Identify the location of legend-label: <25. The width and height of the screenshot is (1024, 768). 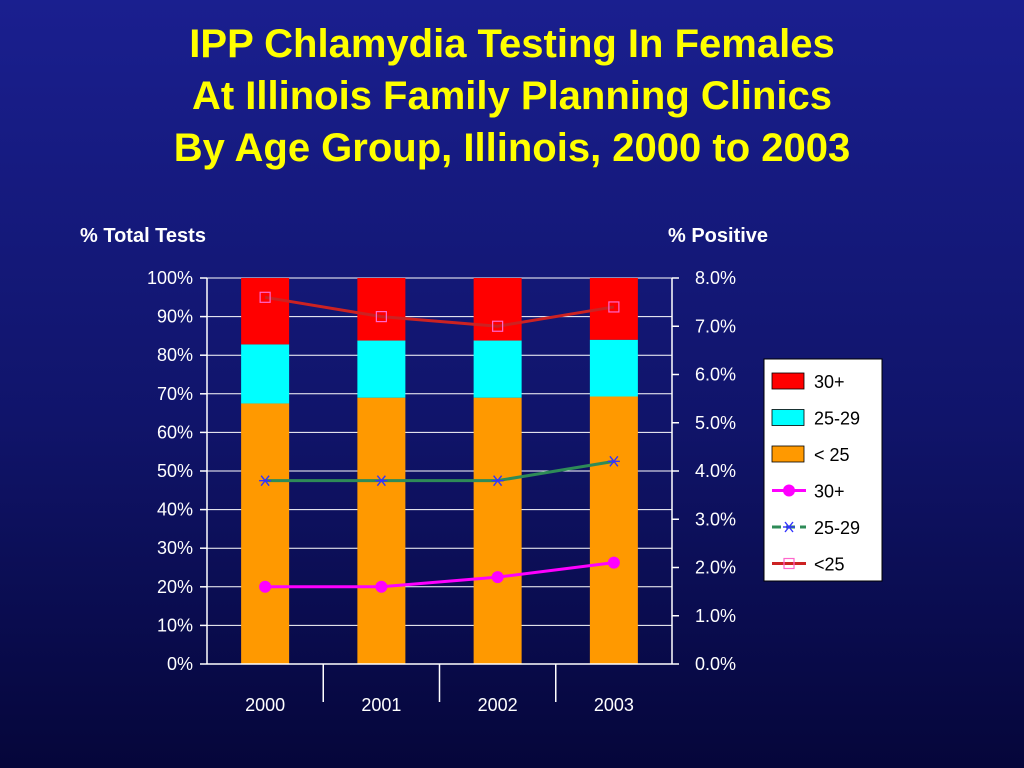
(829, 565).